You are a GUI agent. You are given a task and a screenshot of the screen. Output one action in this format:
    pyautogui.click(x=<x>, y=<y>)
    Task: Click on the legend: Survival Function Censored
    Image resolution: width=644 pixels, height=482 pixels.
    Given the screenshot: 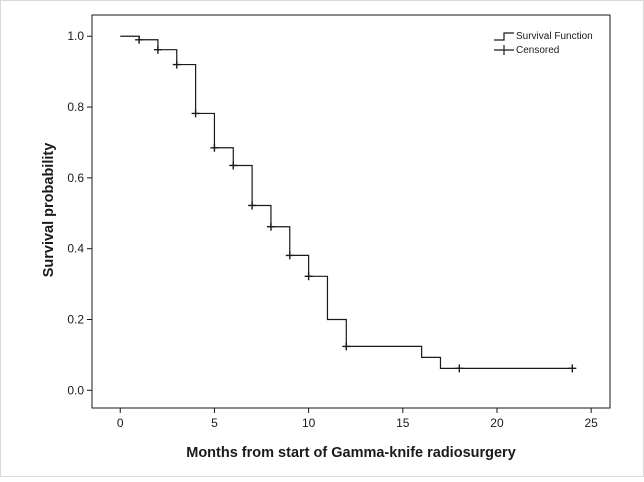 What is the action you would take?
    pyautogui.click(x=543, y=43)
    